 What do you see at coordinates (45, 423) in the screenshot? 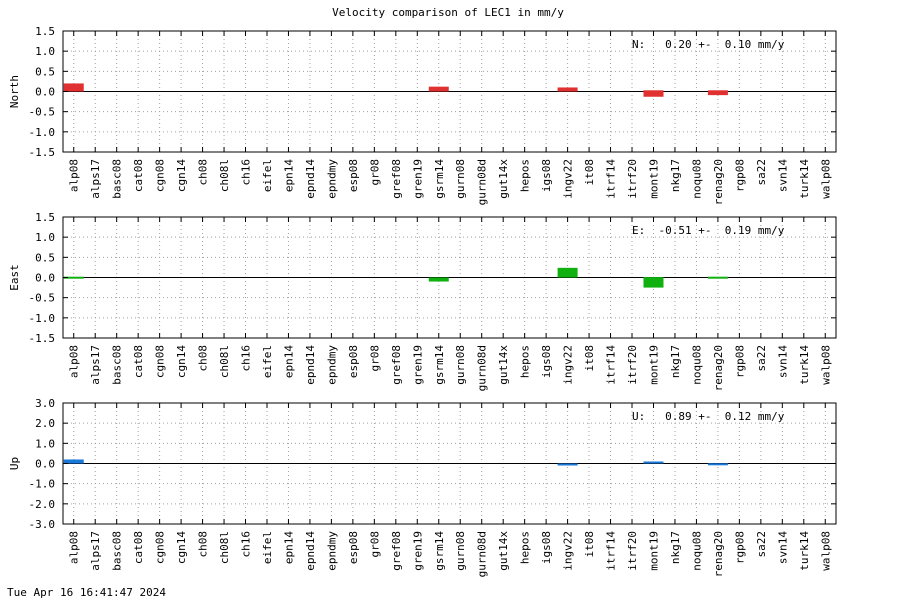
I see `y-tick-label: 2.0` at bounding box center [45, 423].